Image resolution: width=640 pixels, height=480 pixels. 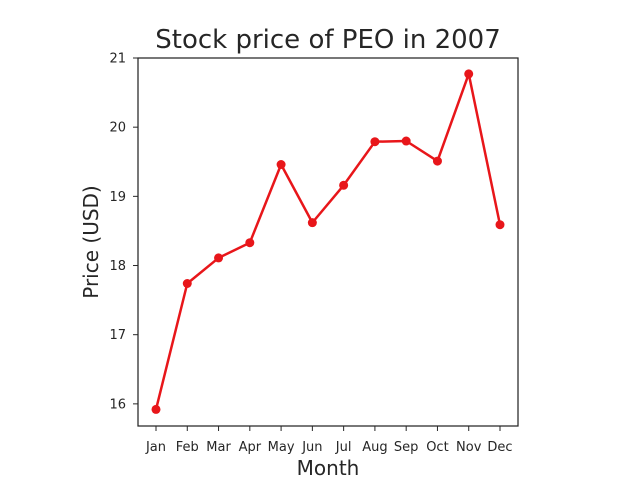 What do you see at coordinates (218, 447) in the screenshot?
I see `x-tick-label: Mar` at bounding box center [218, 447].